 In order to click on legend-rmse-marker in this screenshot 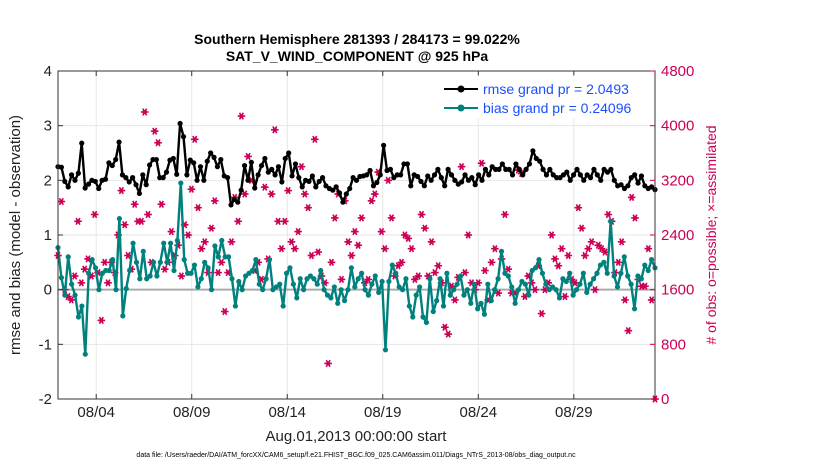, I will do `click(461, 89)`.